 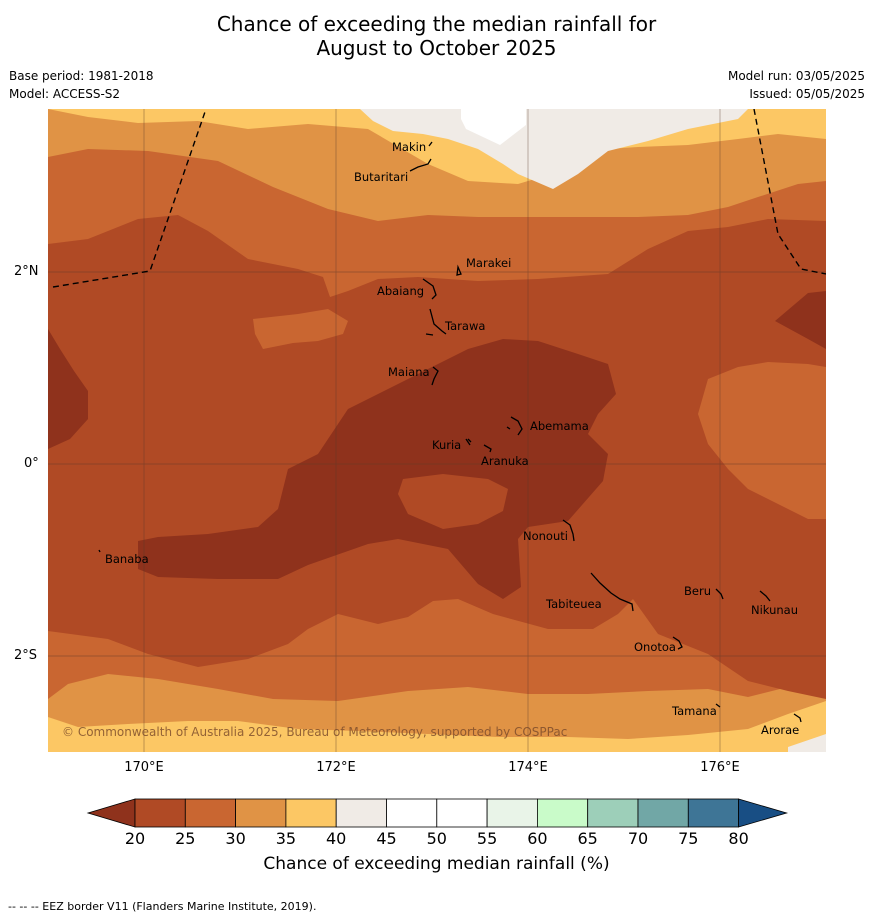 I want to click on model-run: Model run: 03/05/2025, so click(x=796, y=76).